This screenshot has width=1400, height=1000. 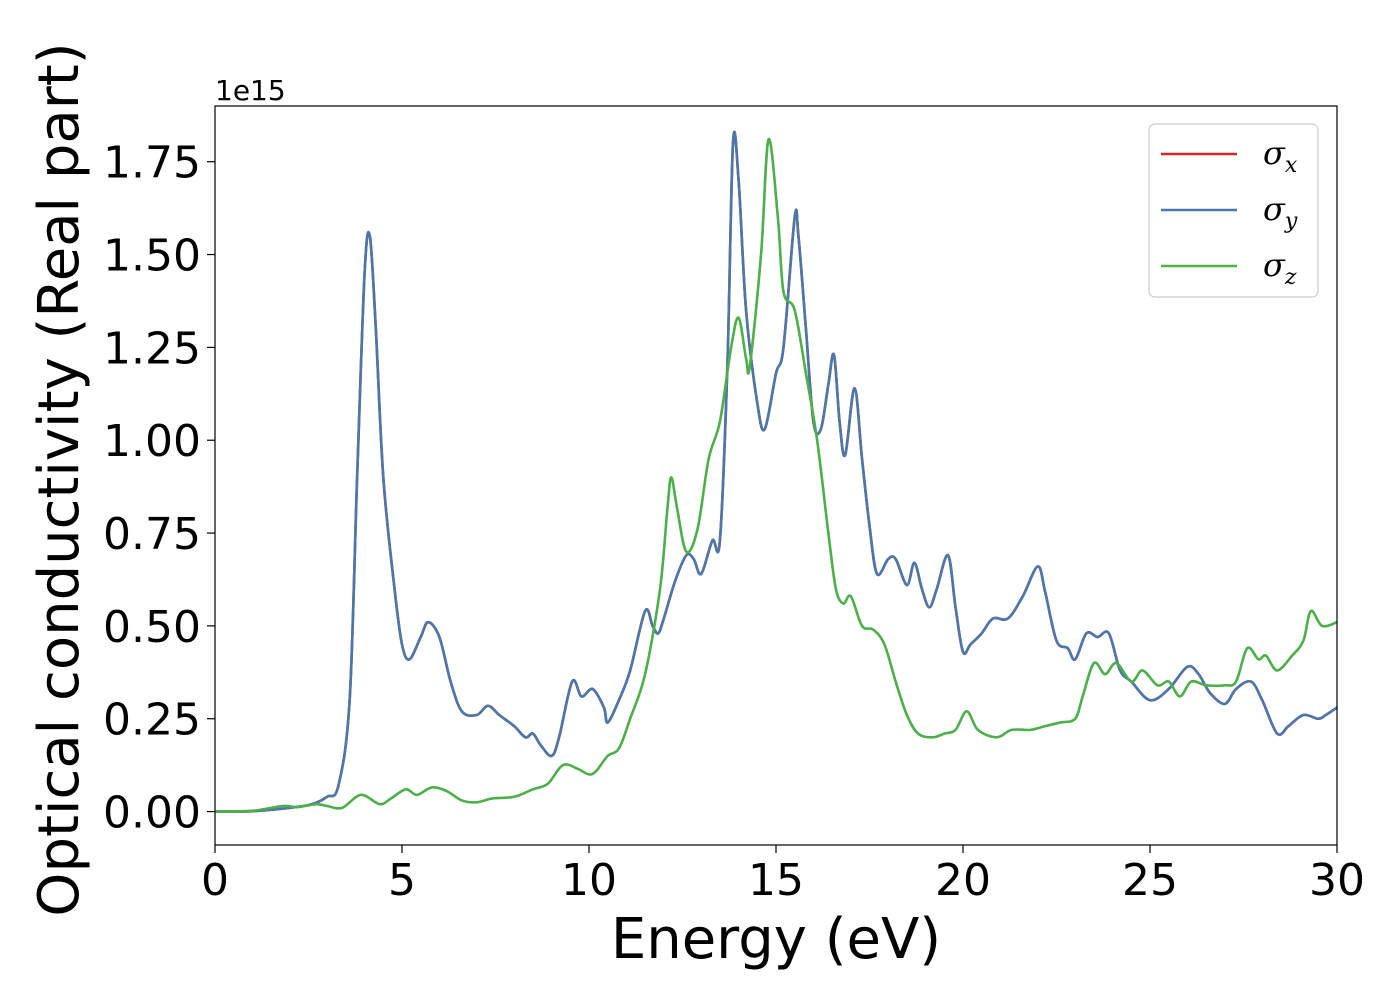 What do you see at coordinates (402, 880) in the screenshot?
I see `x-tick-label: 5` at bounding box center [402, 880].